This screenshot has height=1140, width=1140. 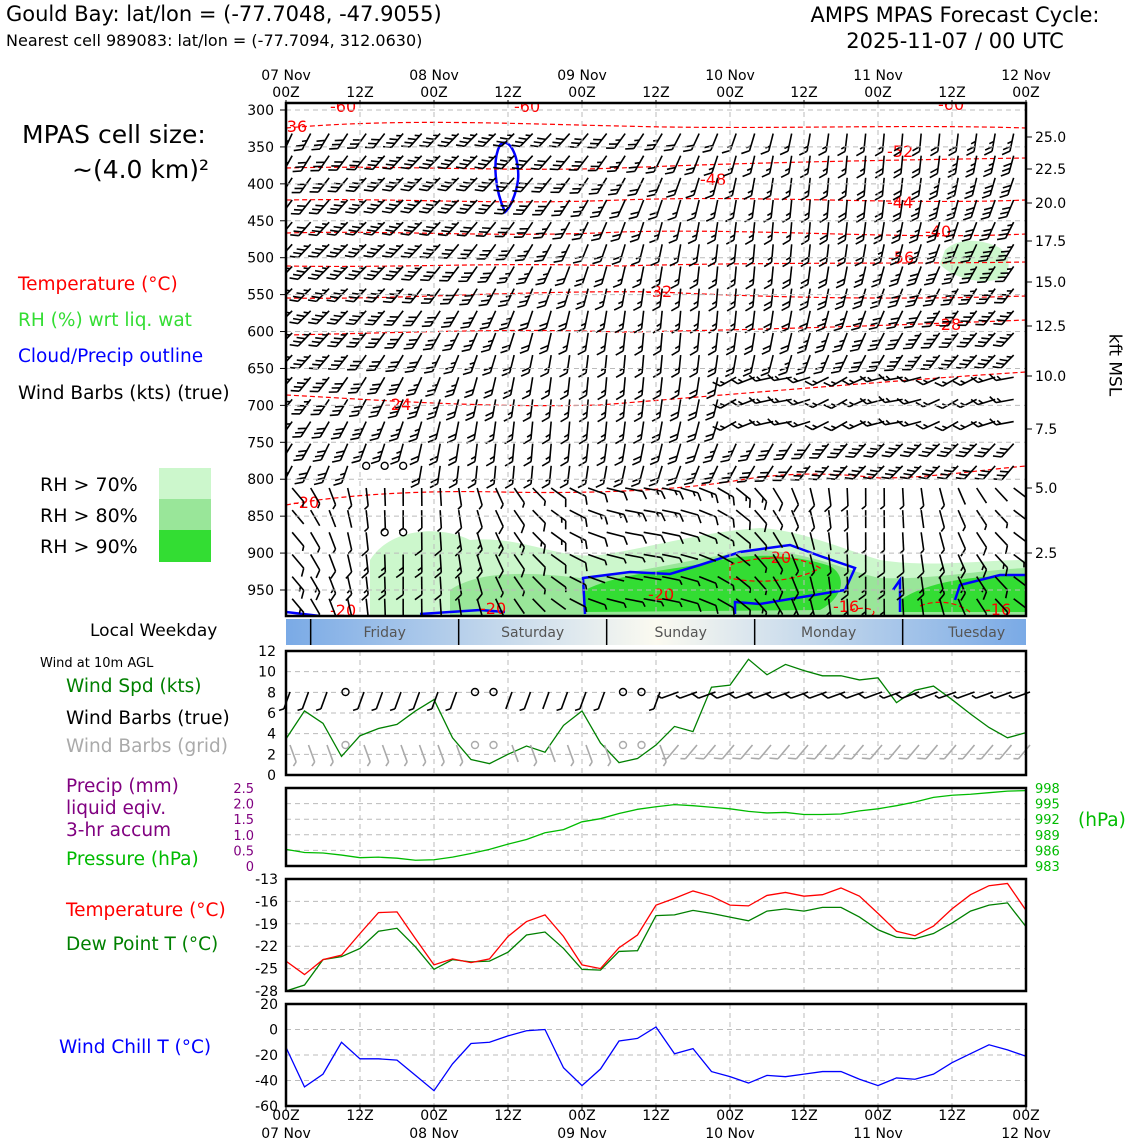 I want to click on height-tick-label: 12.5, so click(x=1050, y=327).